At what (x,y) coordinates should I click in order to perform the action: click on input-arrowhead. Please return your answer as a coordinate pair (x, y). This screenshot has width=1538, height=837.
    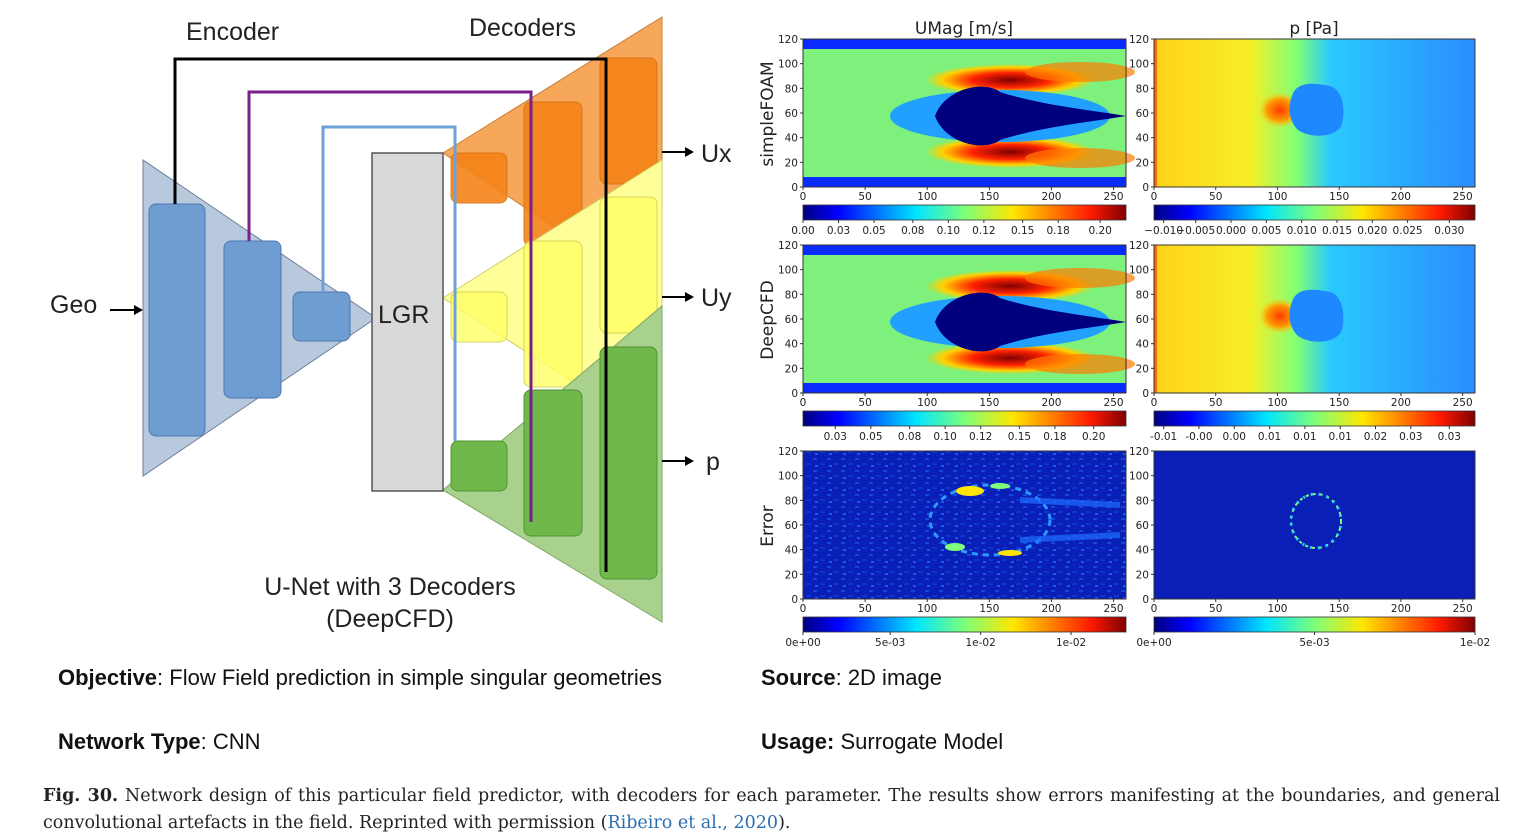
    Looking at the image, I should click on (138, 310).